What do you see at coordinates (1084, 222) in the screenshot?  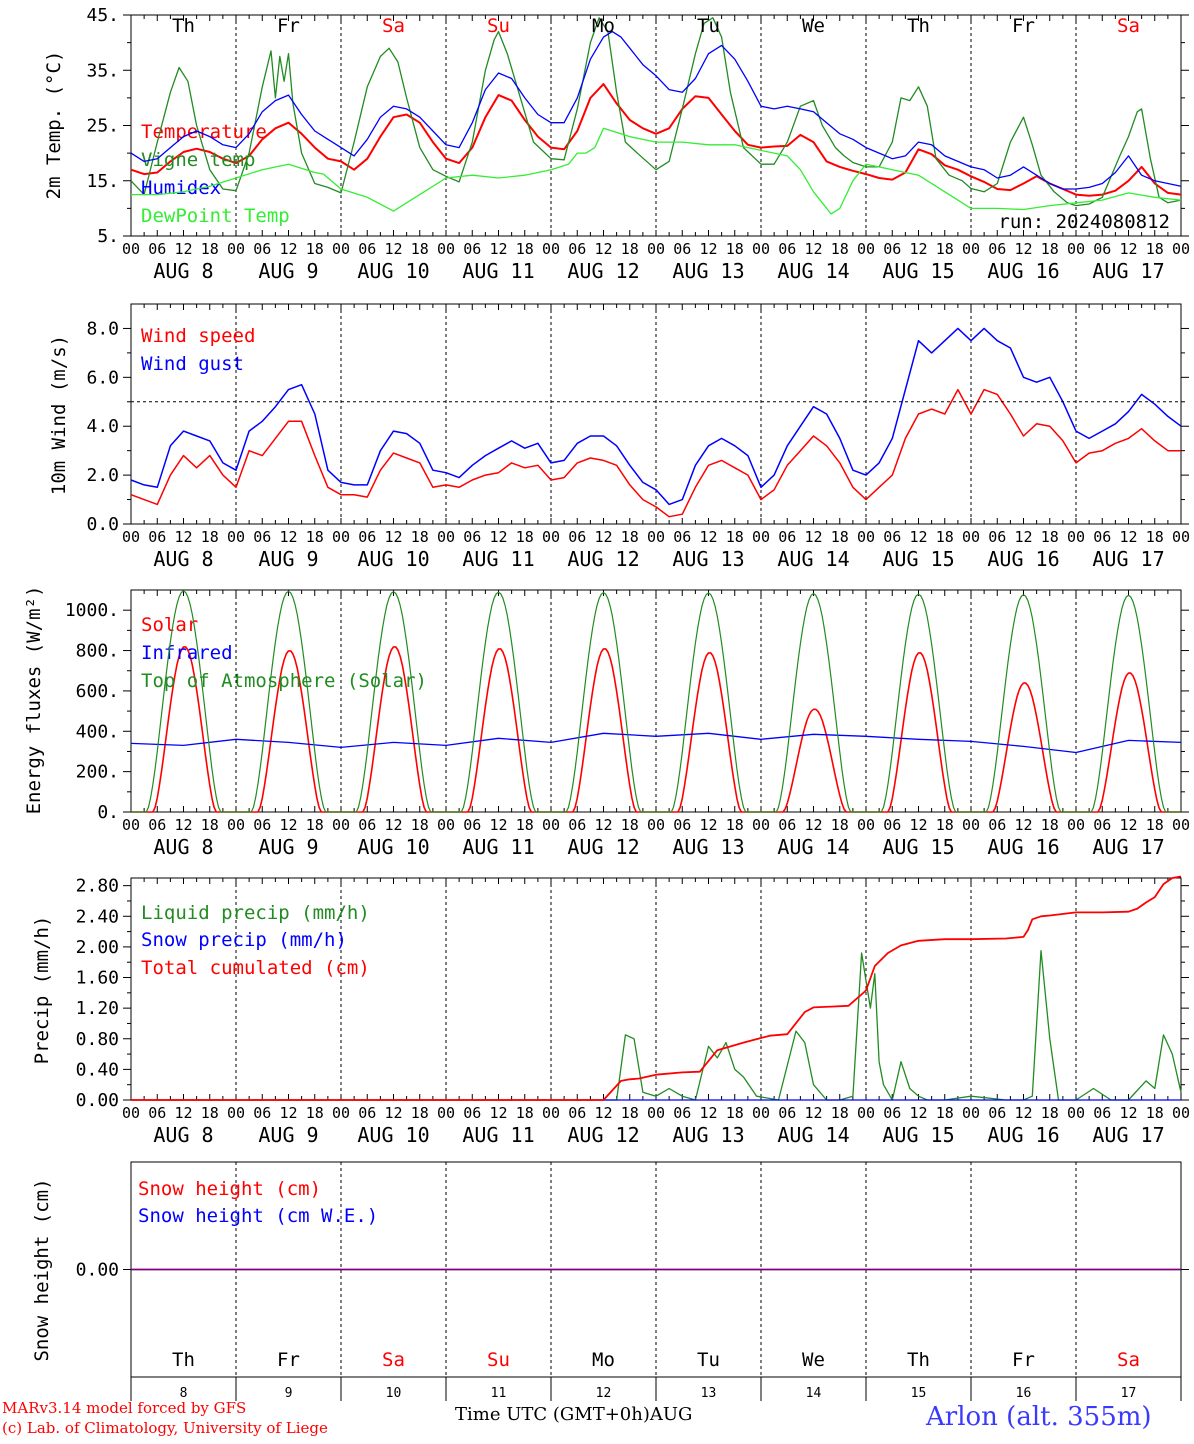 I see `run-label: run: 2024080812` at bounding box center [1084, 222].